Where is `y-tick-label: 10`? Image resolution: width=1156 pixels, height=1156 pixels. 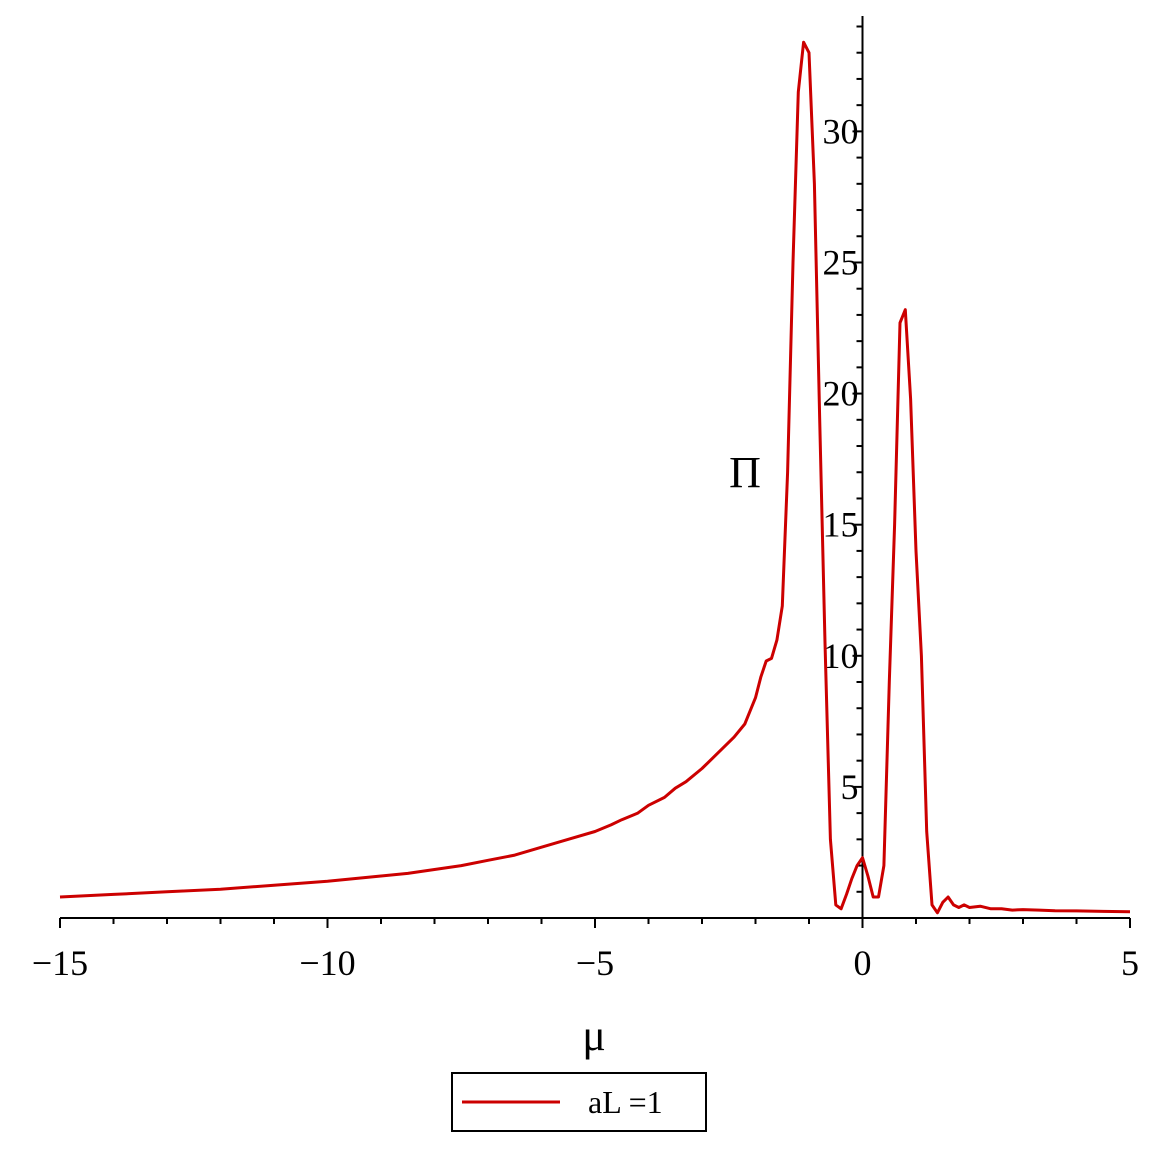 y-tick-label: 10 is located at coordinates (841, 656).